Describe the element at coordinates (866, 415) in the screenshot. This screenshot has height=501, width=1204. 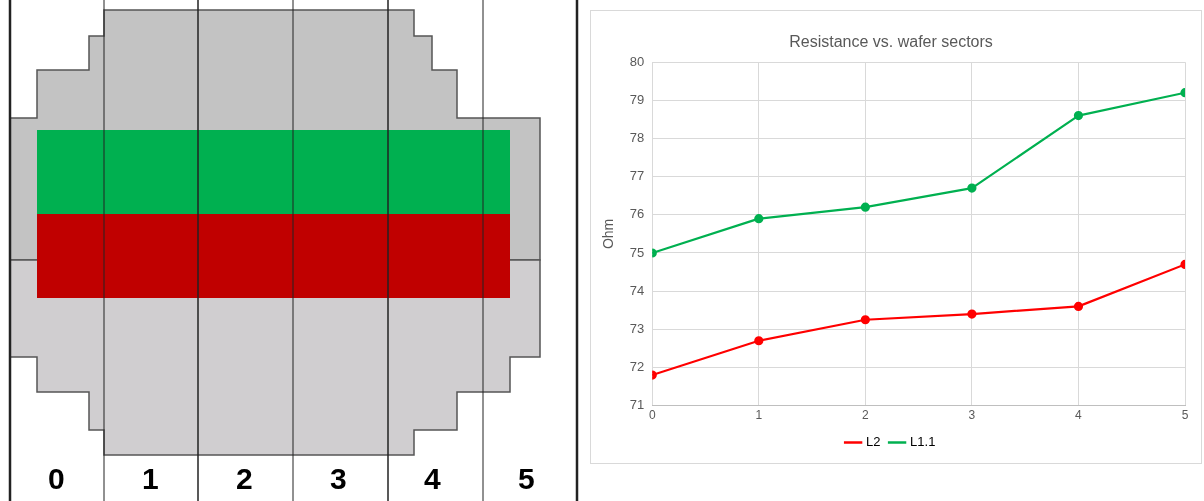
I see `x-tick-label: 2` at that location.